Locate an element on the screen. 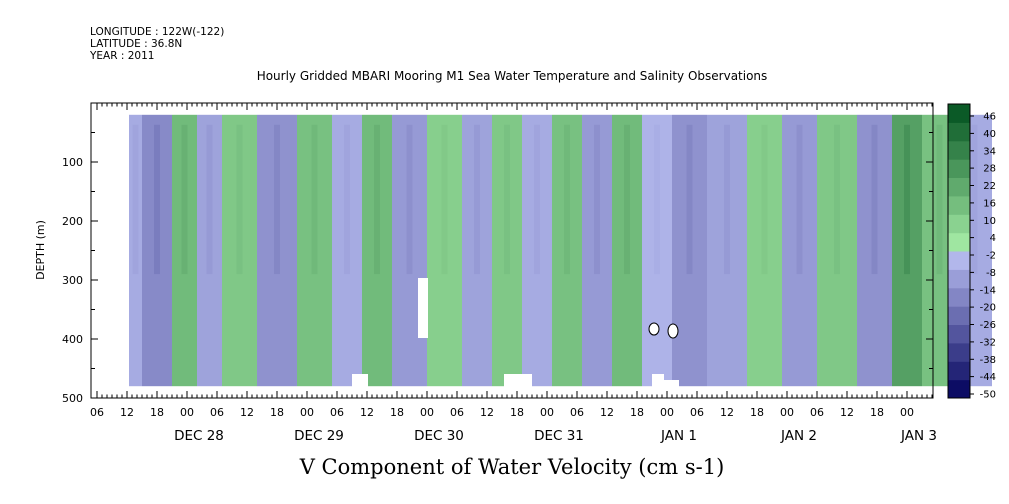 Image resolution: width=1009 pixels, height=504 pixels. colorbar-label: 28 is located at coordinates (989, 169).